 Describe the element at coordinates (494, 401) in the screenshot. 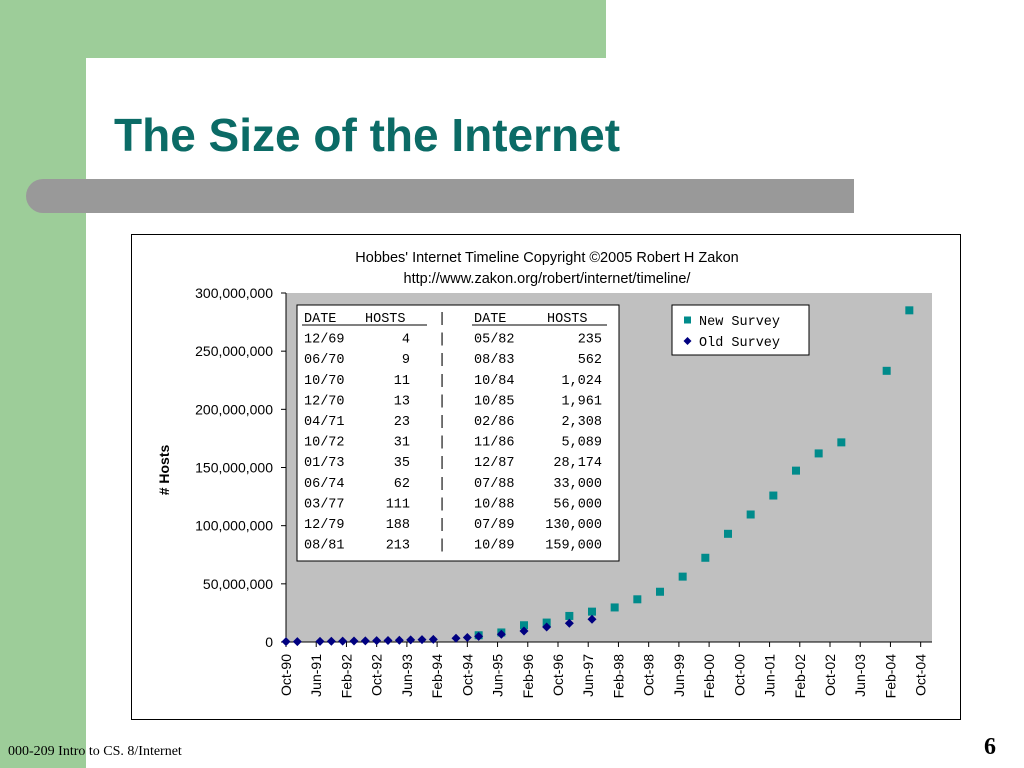

I see `table-cell: 10/85` at that location.